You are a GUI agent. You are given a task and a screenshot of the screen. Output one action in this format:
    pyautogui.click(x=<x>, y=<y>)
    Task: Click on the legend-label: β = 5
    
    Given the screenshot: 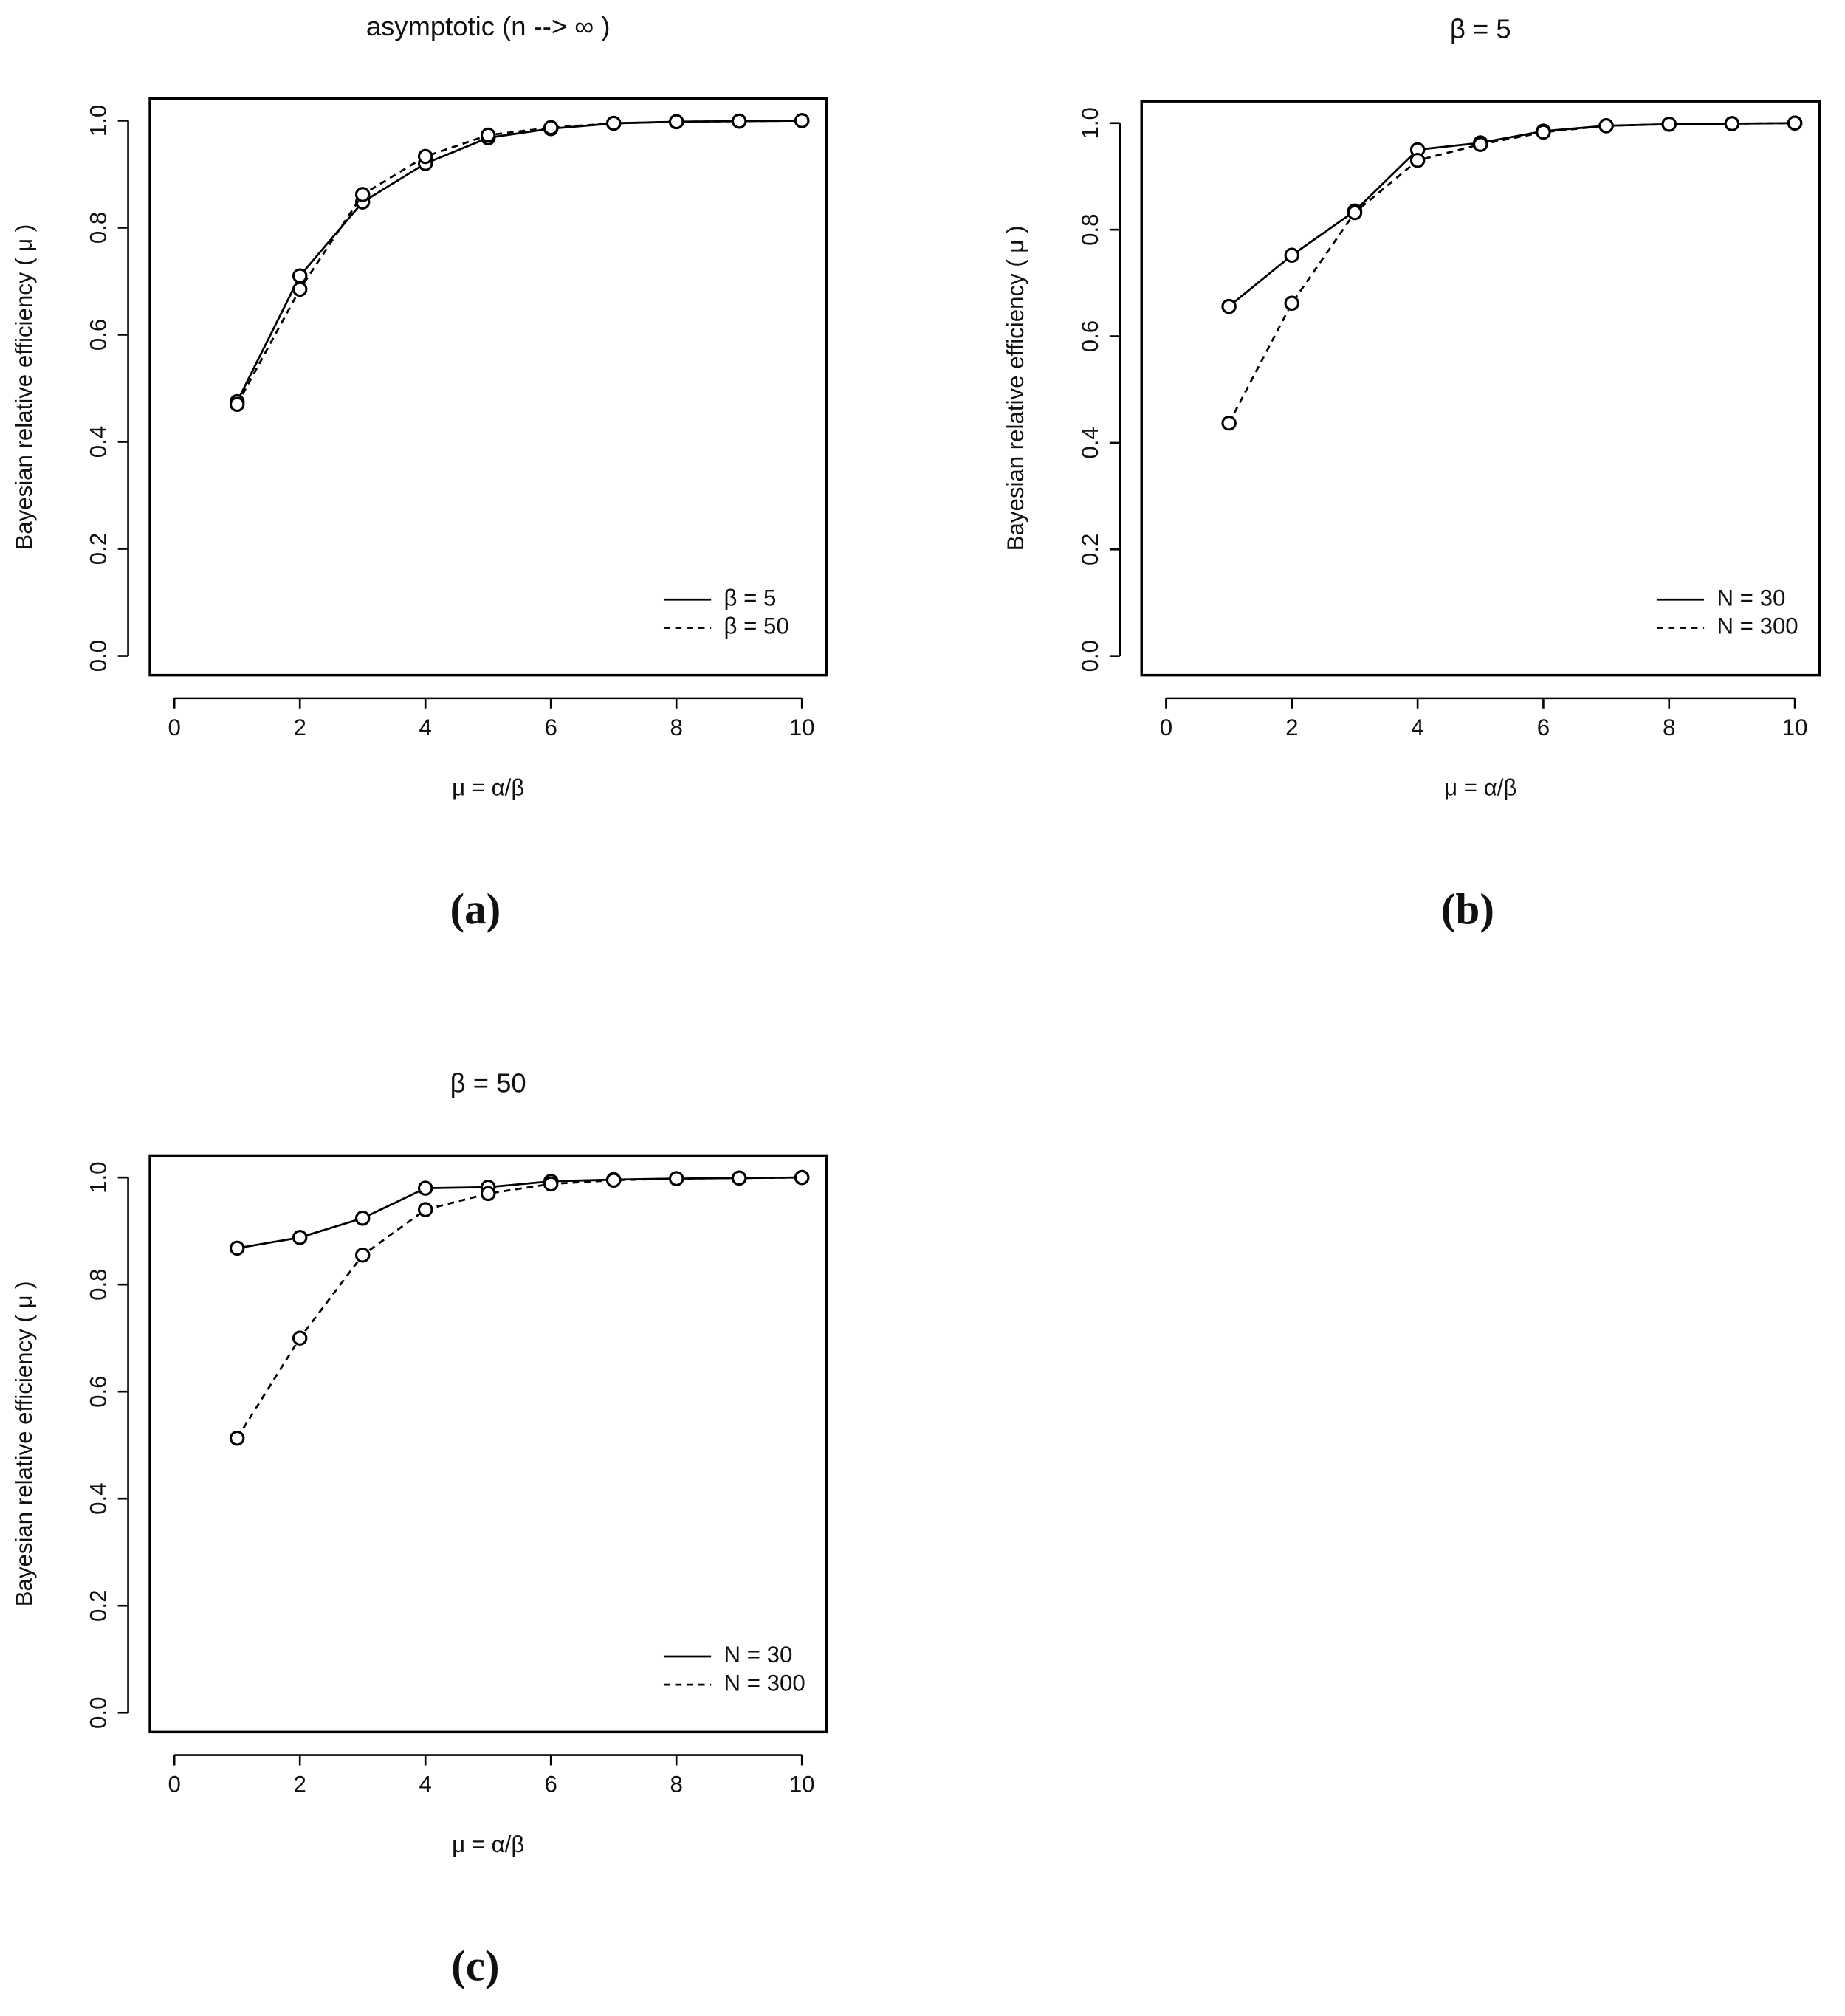 What is the action you would take?
    pyautogui.click(x=750, y=597)
    